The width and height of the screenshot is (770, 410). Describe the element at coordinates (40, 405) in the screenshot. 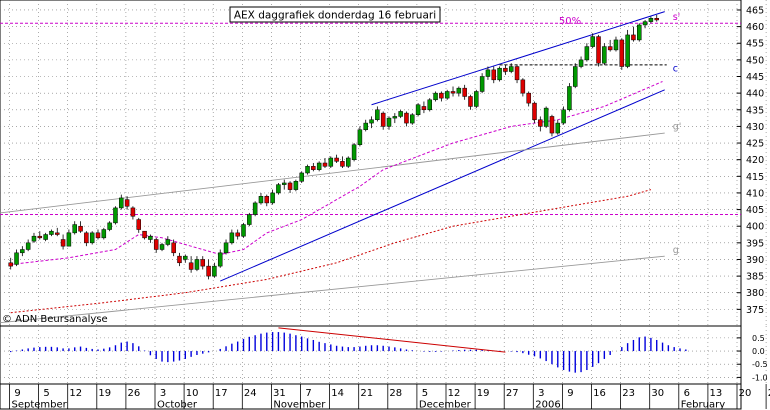

I see `month-label: September` at that location.